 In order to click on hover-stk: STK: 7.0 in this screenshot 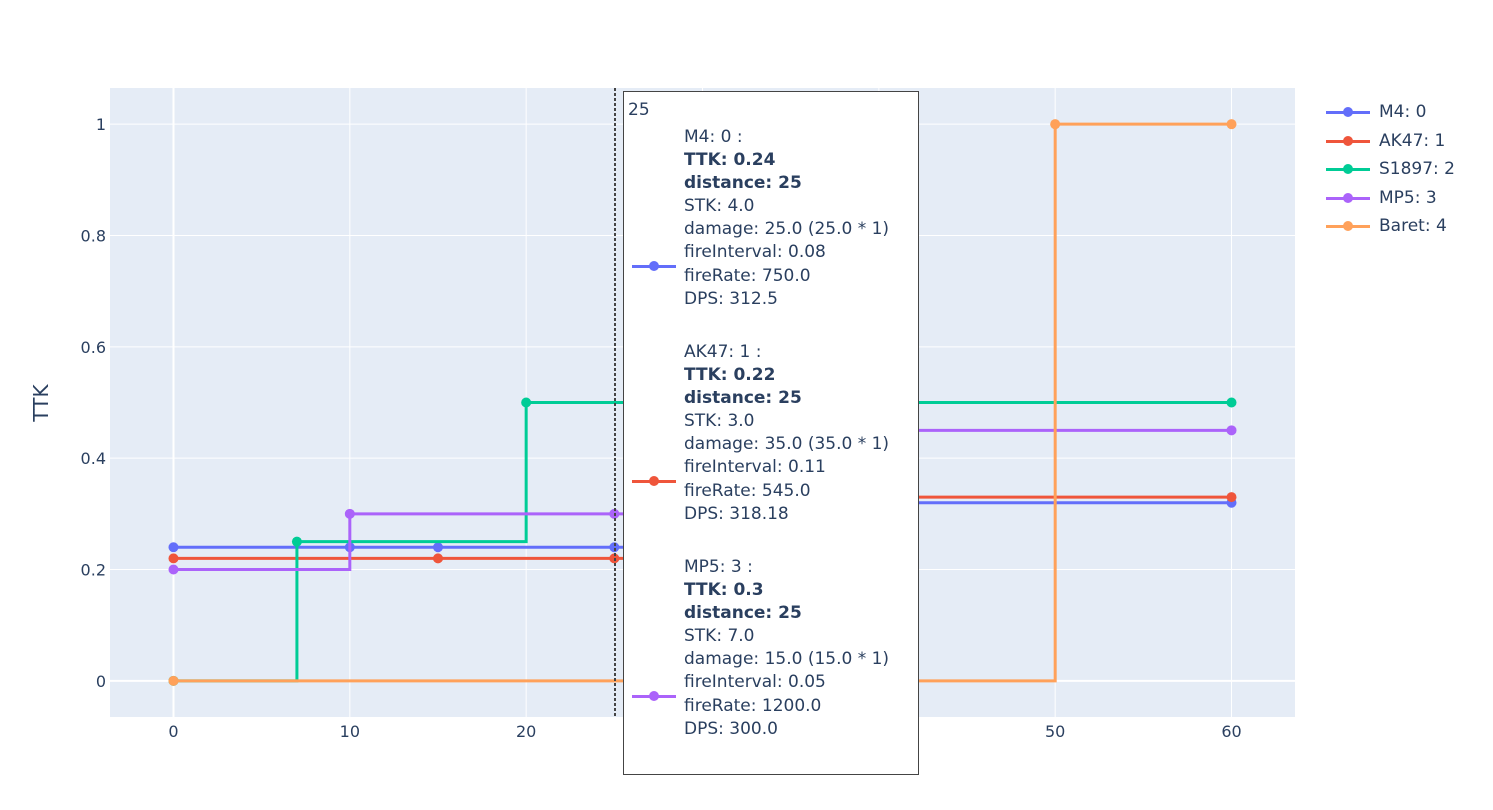, I will do `click(719, 636)`.